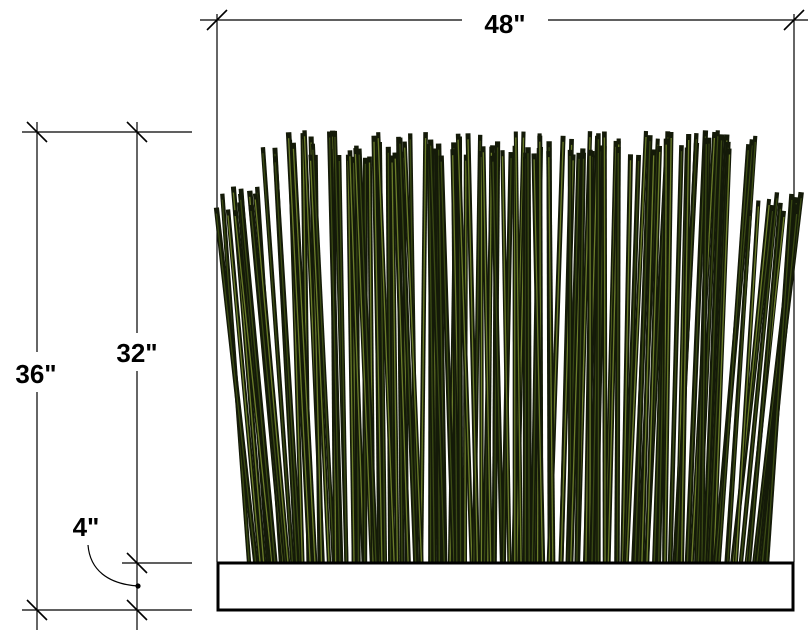  What do you see at coordinates (137, 375) in the screenshot?
I see `grass-height-dimension: 32"` at bounding box center [137, 375].